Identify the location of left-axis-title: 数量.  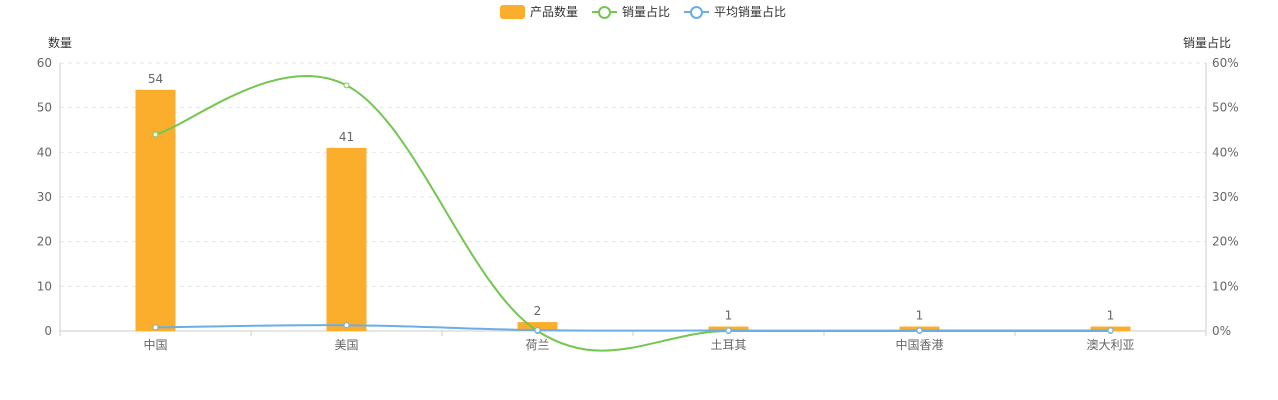
(60, 43).